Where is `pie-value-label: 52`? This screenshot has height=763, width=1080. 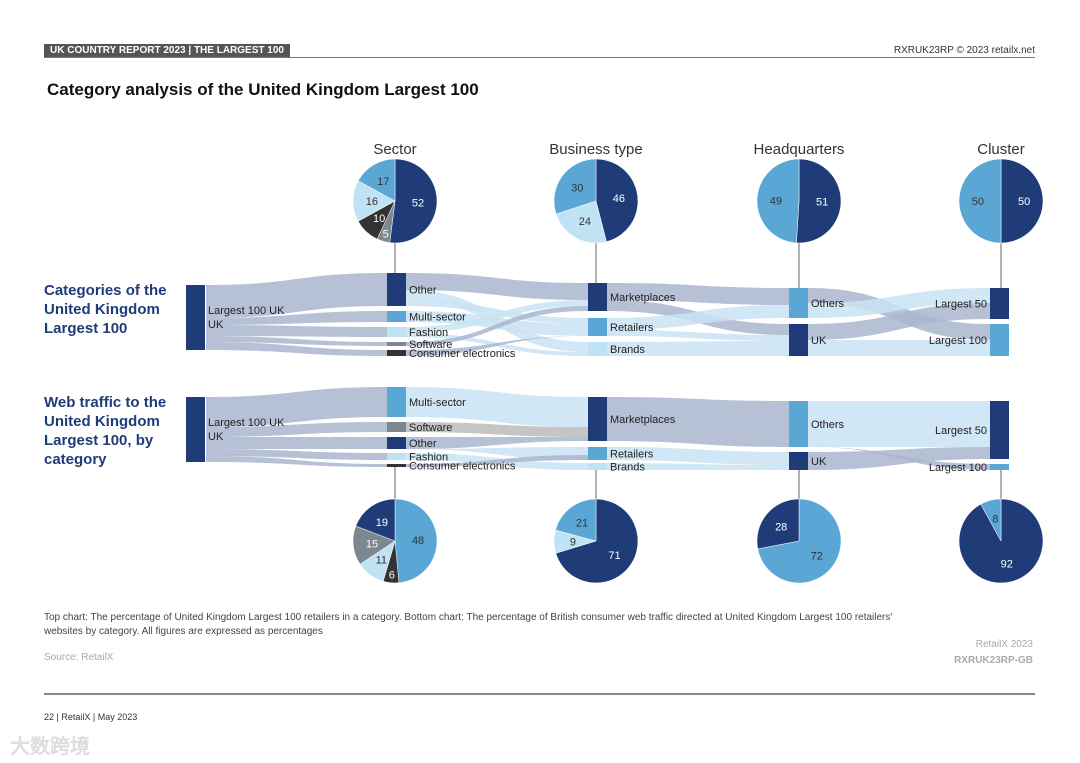
pie-value-label: 52 is located at coordinates (418, 203).